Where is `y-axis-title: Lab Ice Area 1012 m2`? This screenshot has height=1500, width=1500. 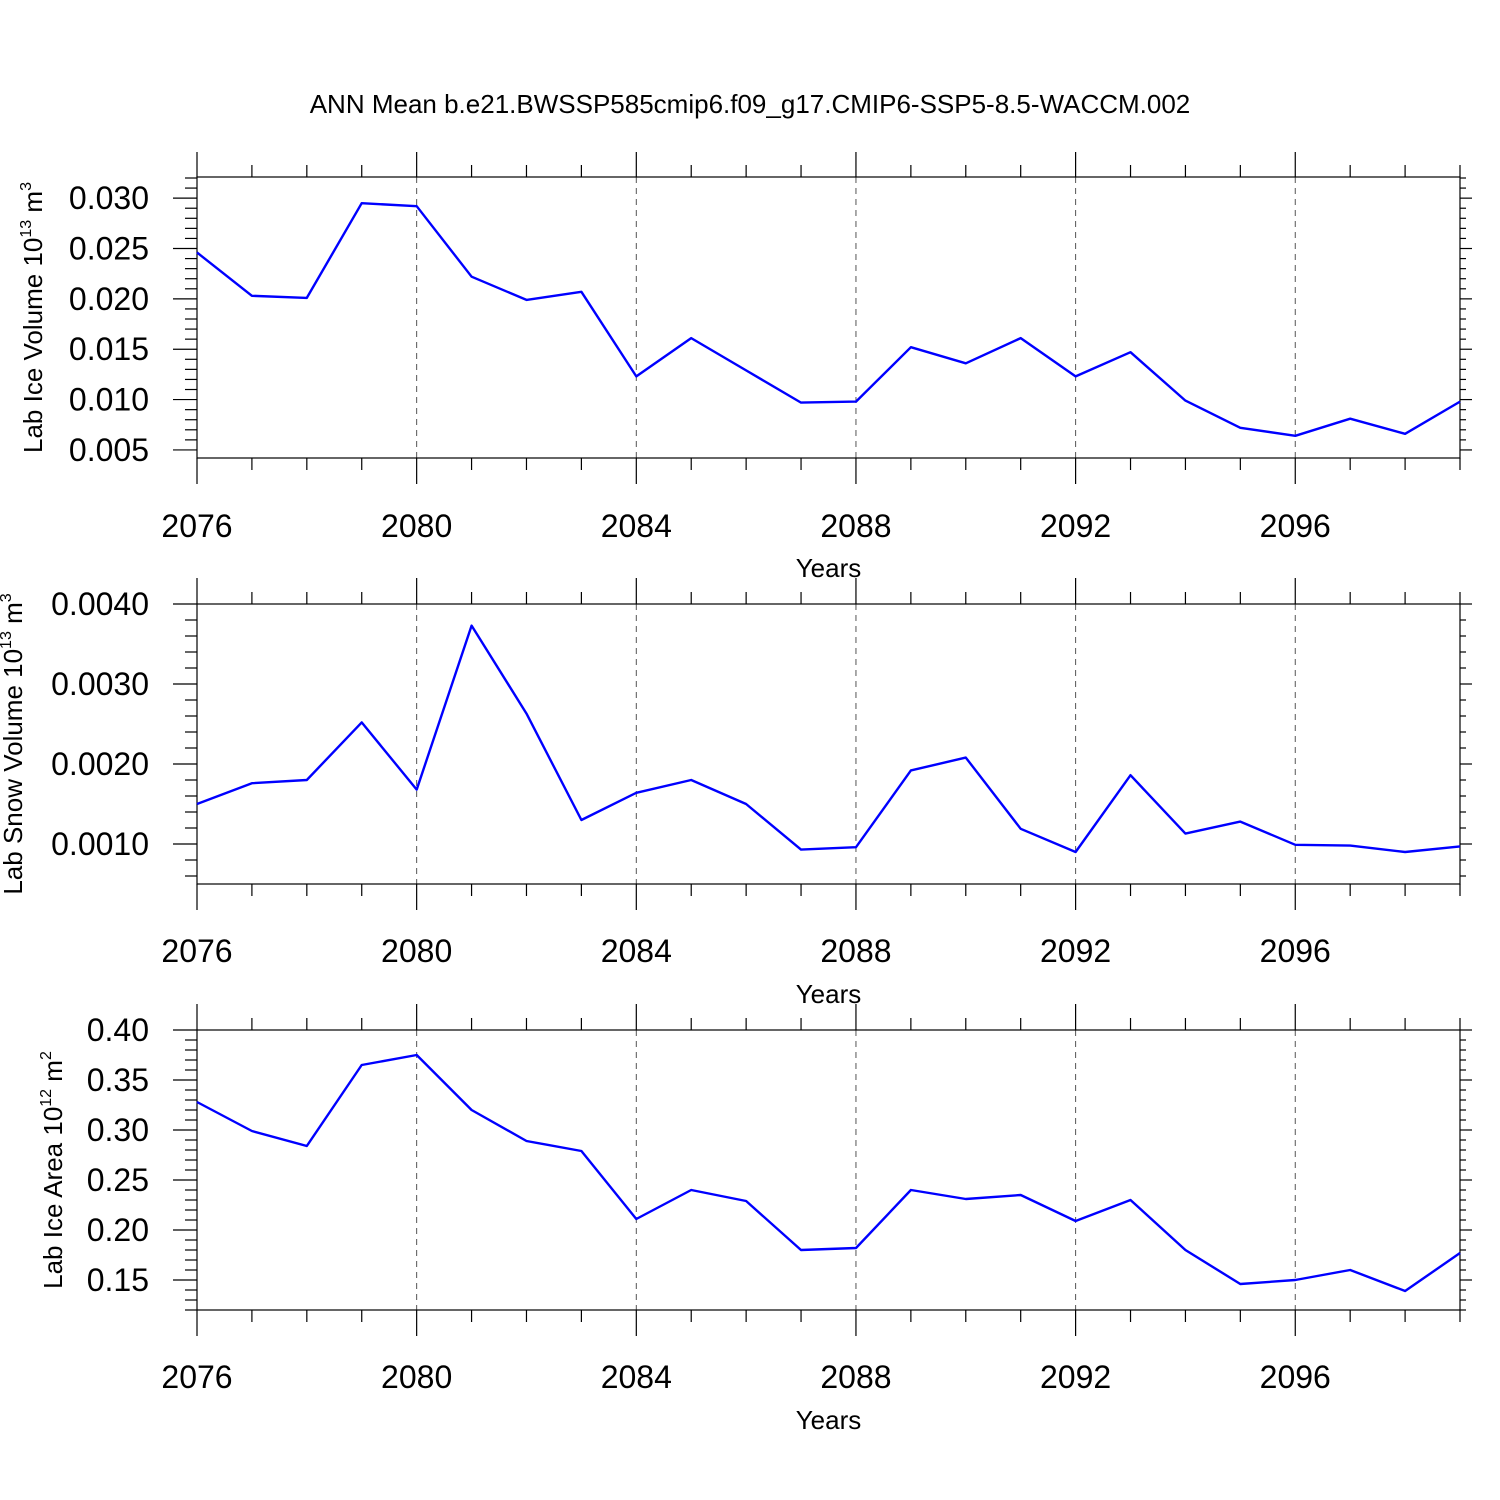 y-axis-title: Lab Ice Area 1012 m2 is located at coordinates (53, 1170).